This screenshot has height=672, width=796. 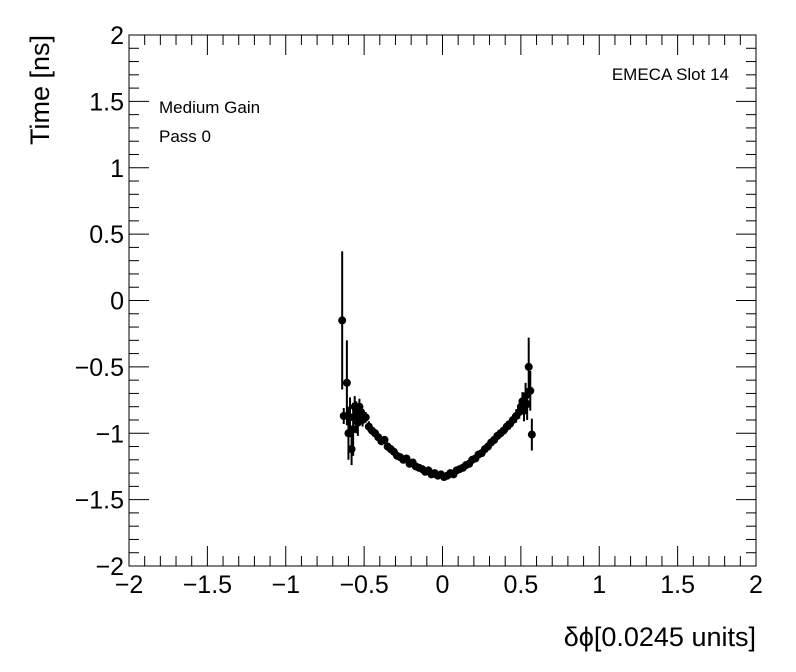 What do you see at coordinates (117, 302) in the screenshot?
I see `y-tick-label: 0` at bounding box center [117, 302].